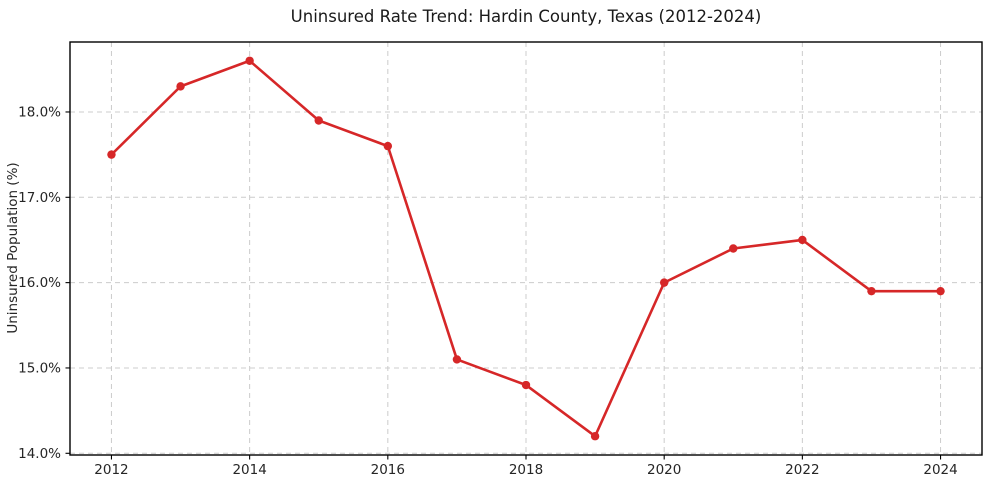 The image size is (989, 490). Describe the element at coordinates (940, 291) in the screenshot. I see `data-point-2024` at that location.